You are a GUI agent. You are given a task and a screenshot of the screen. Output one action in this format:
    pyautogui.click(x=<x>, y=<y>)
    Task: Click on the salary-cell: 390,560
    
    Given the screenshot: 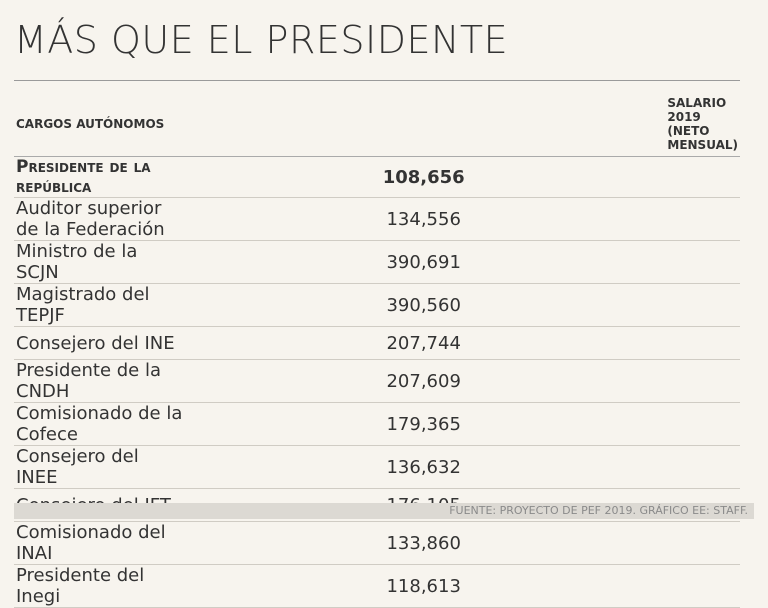 What is the action you would take?
    pyautogui.click(x=462, y=305)
    